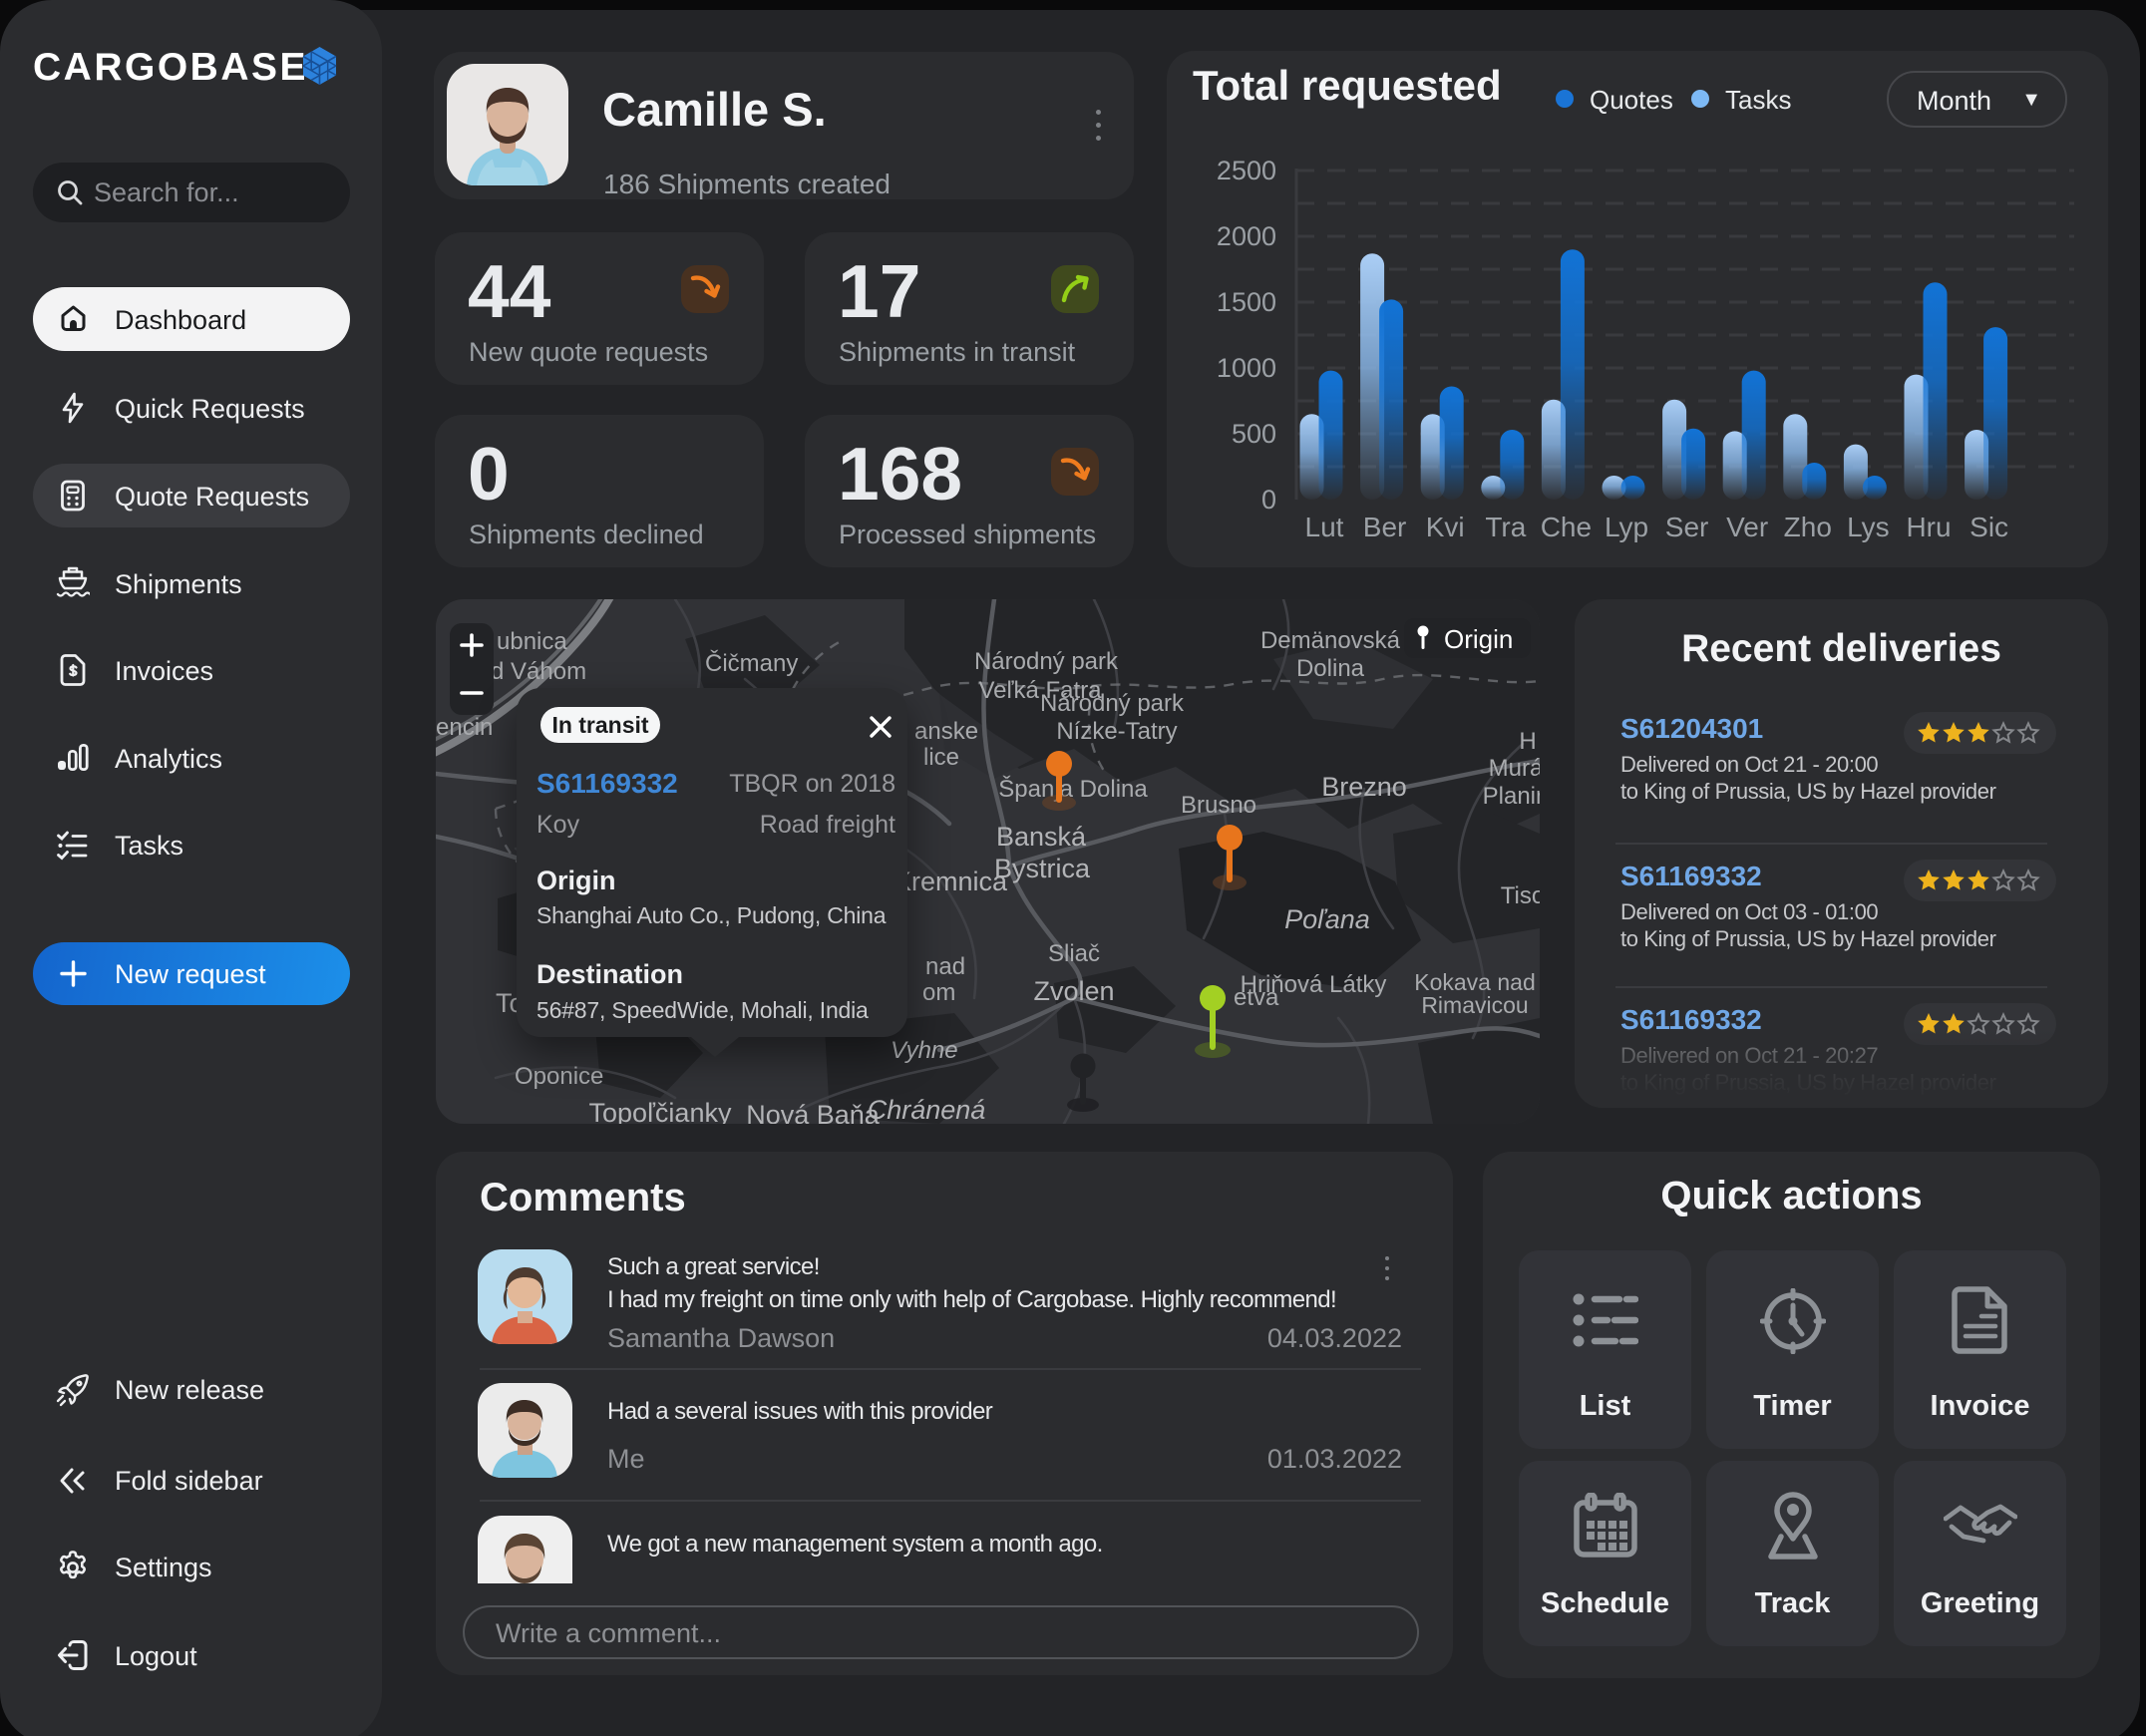 The width and height of the screenshot is (2146, 1736). Describe the element at coordinates (924, 1050) in the screenshot. I see `svg-text: Vyhne` at that location.